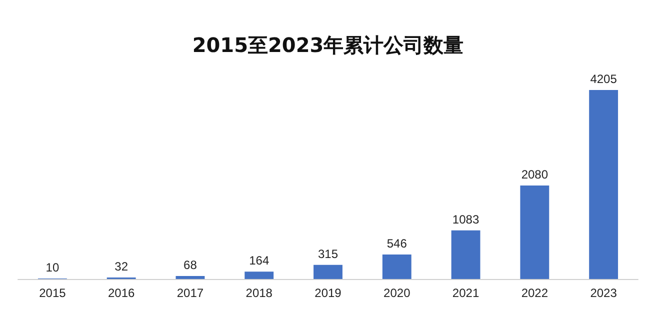 This screenshot has height=327, width=656. What do you see at coordinates (190, 293) in the screenshot?
I see `x-tick-label: 2017` at bounding box center [190, 293].